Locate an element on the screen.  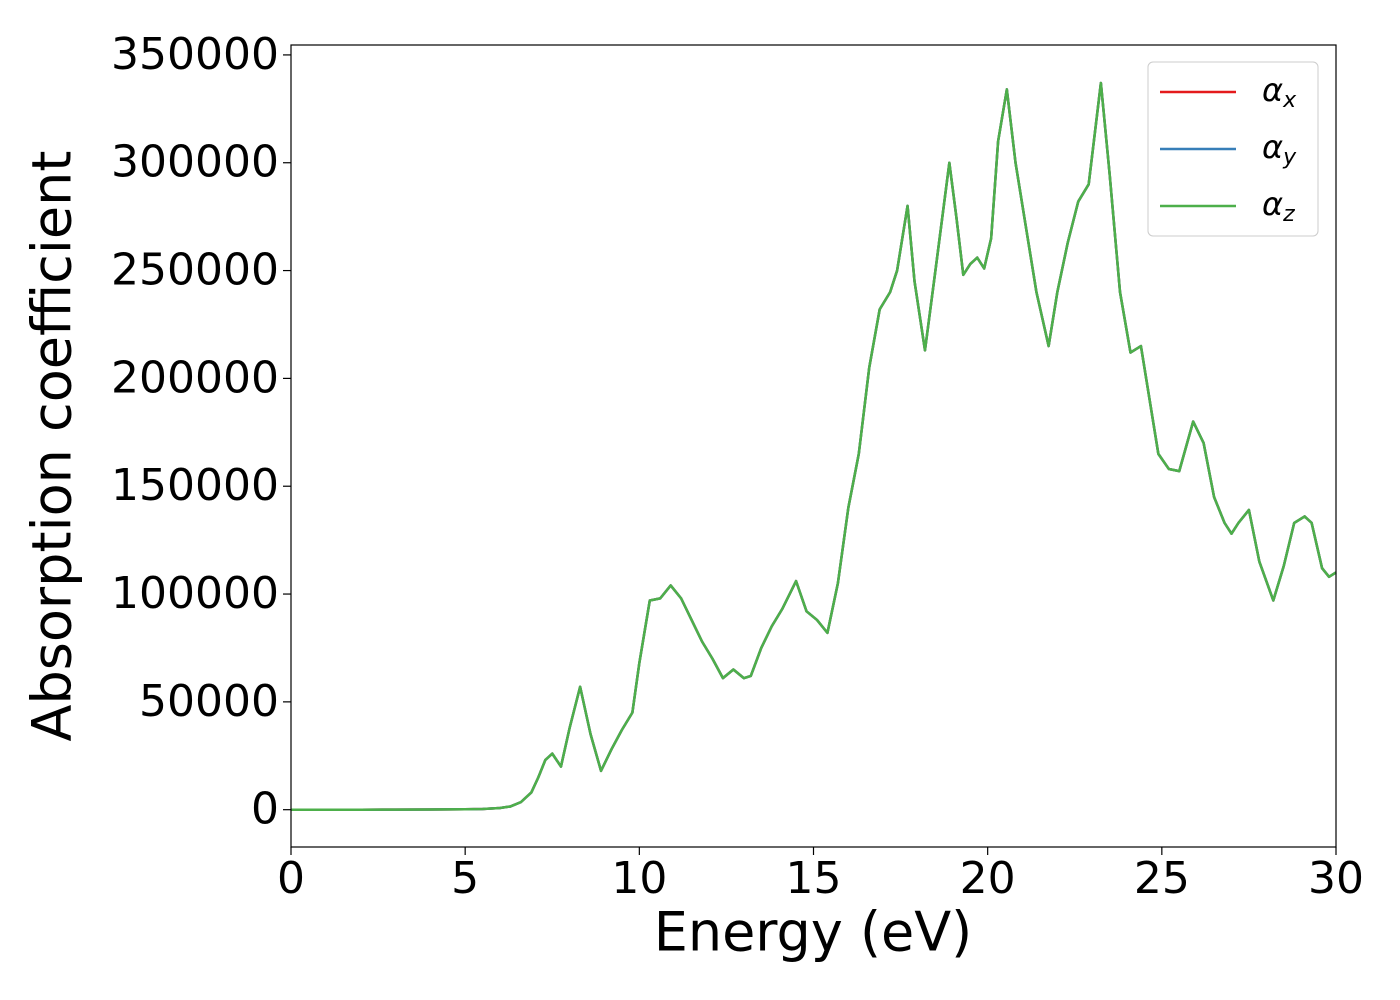
y-tick-label: 100000 is located at coordinates (195, 593).